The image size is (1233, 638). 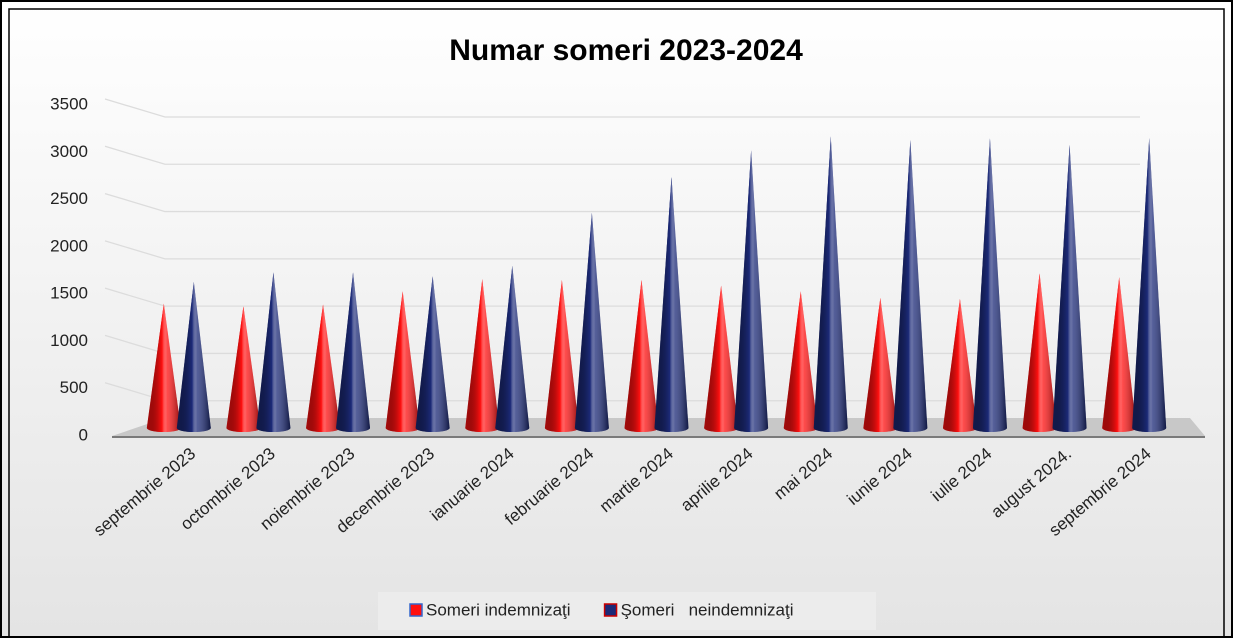 I want to click on y-tick-label: 2500, so click(x=69, y=198).